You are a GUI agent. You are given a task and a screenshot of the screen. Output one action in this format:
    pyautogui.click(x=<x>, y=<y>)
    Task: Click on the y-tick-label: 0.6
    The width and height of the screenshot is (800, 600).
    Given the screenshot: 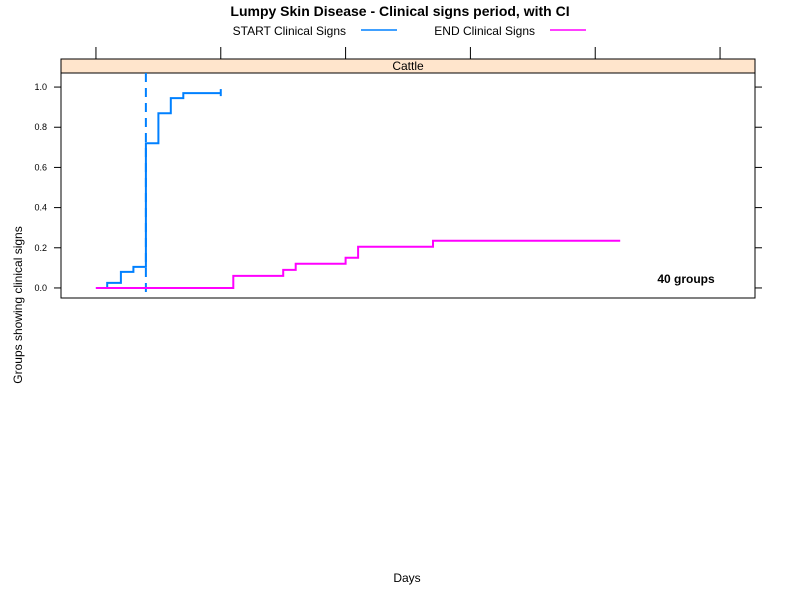 What is the action you would take?
    pyautogui.click(x=40, y=167)
    